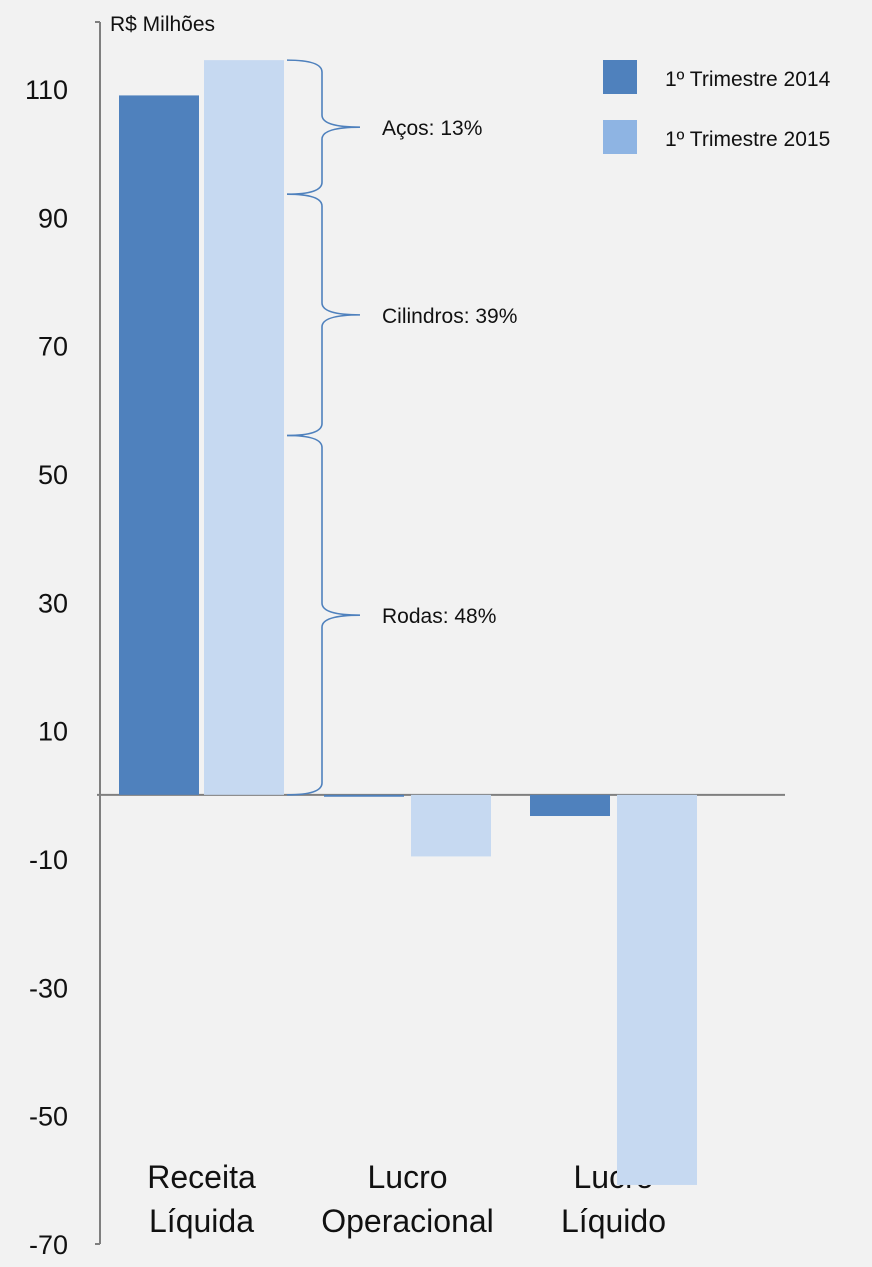 Image resolution: width=872 pixels, height=1267 pixels. Describe the element at coordinates (407, 1221) in the screenshot. I see `x-category-label: Operacional` at that location.